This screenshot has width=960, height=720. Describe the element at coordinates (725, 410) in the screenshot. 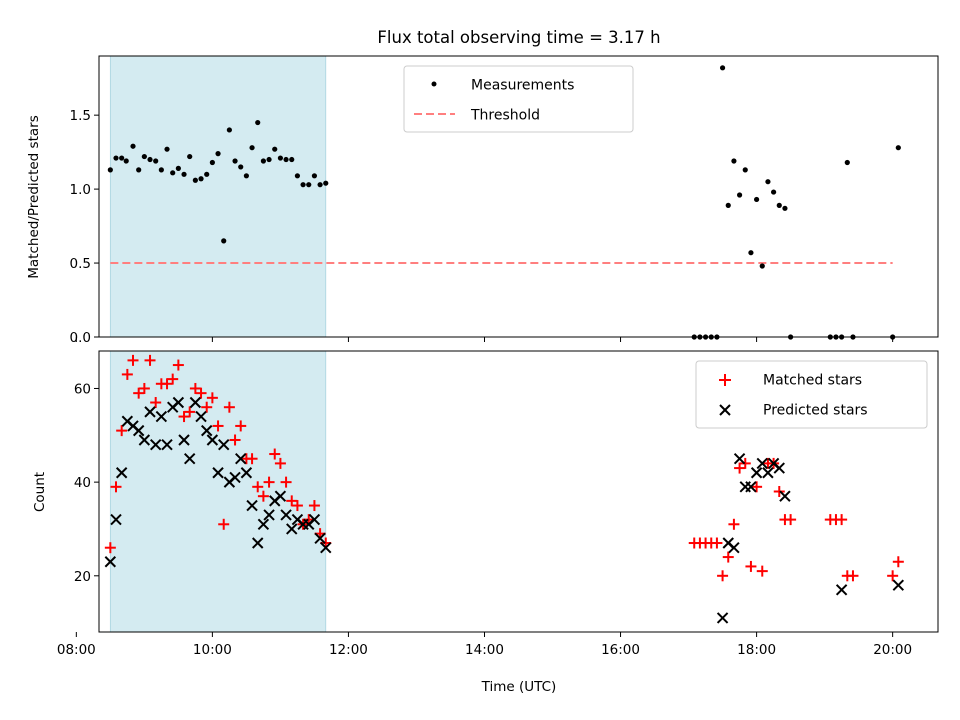

I see `legend-x-marker` at that location.